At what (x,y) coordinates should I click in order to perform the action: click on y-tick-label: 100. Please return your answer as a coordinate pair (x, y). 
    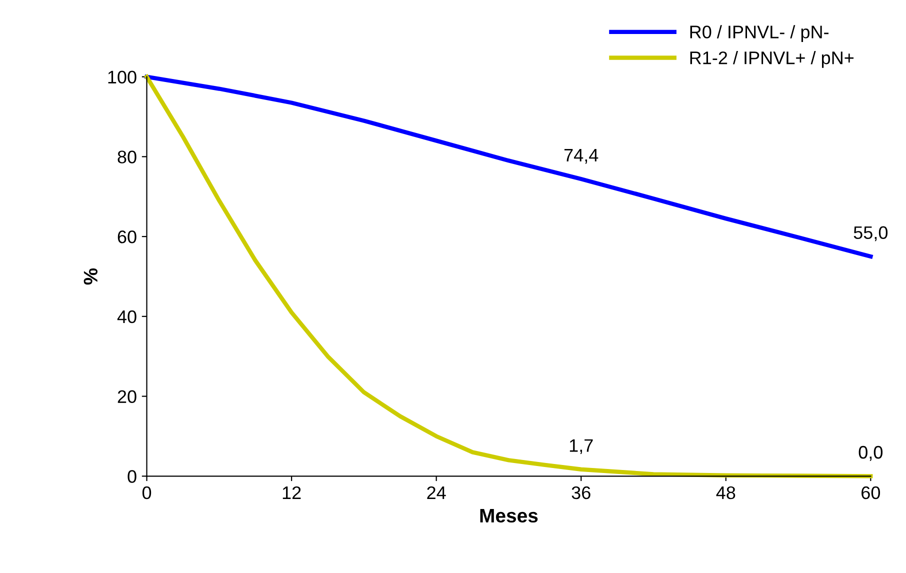
    Looking at the image, I should click on (122, 77).